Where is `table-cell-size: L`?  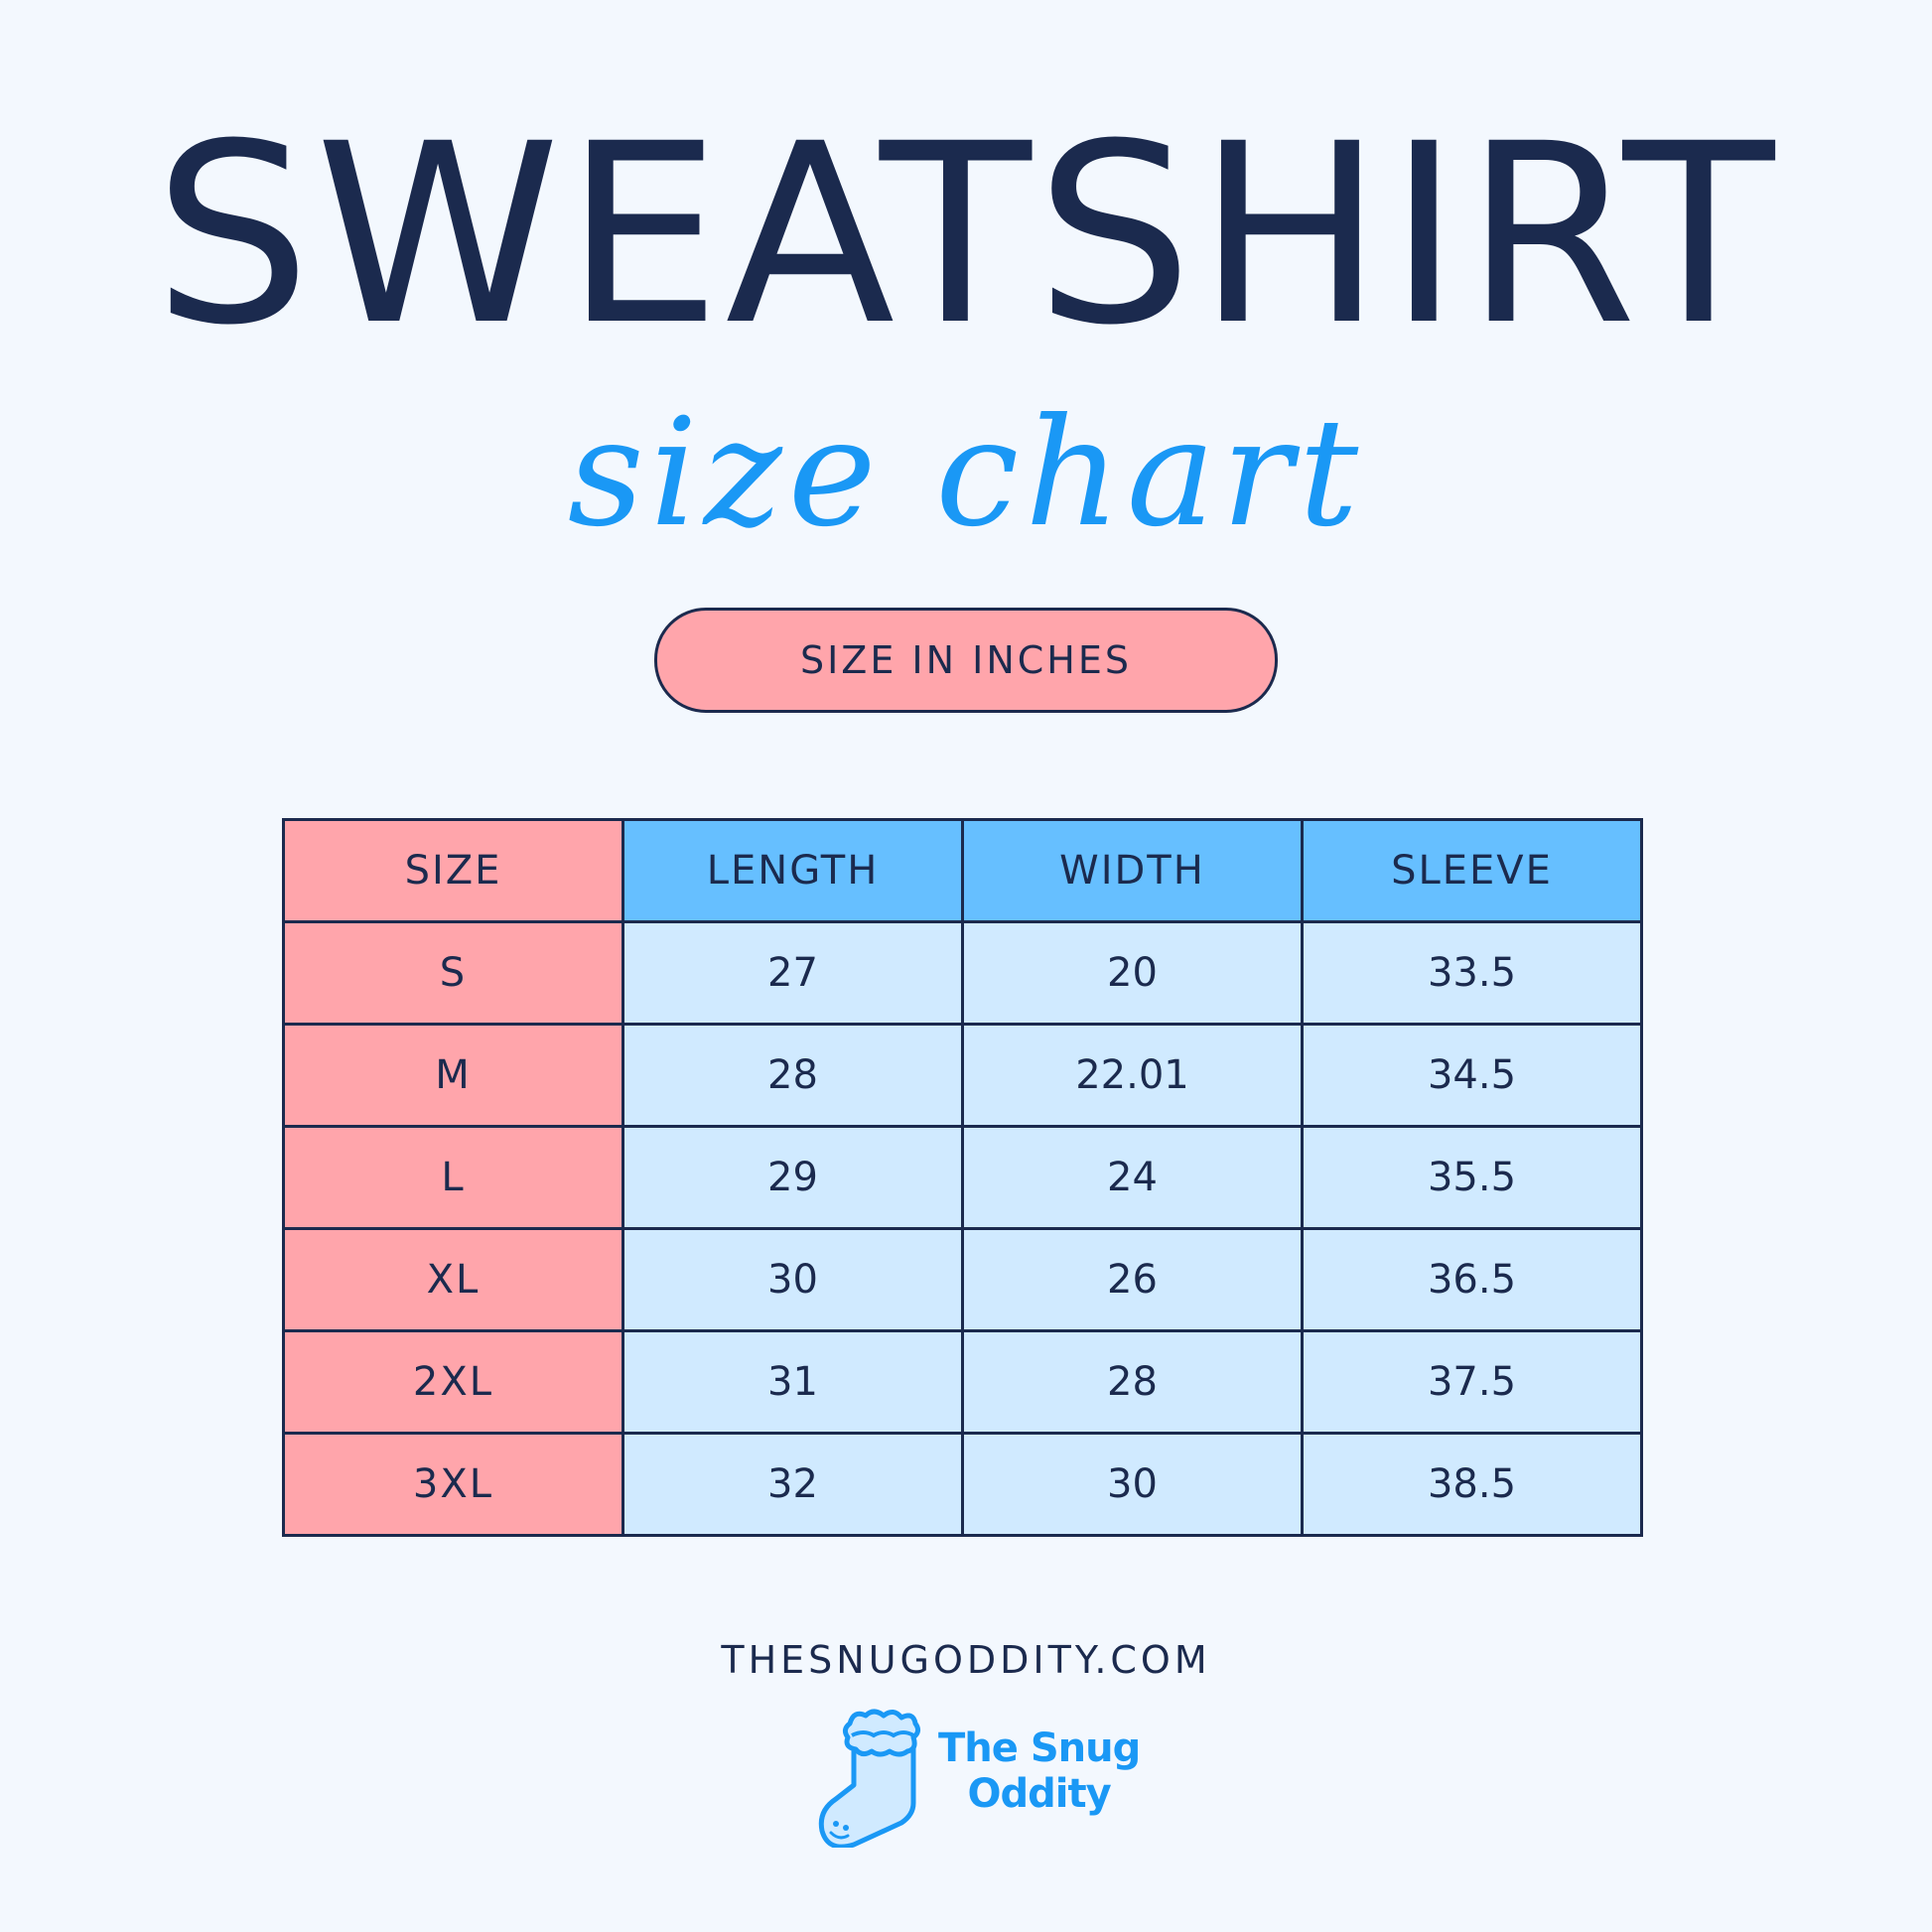
table-cell-size: L is located at coordinates (453, 1178).